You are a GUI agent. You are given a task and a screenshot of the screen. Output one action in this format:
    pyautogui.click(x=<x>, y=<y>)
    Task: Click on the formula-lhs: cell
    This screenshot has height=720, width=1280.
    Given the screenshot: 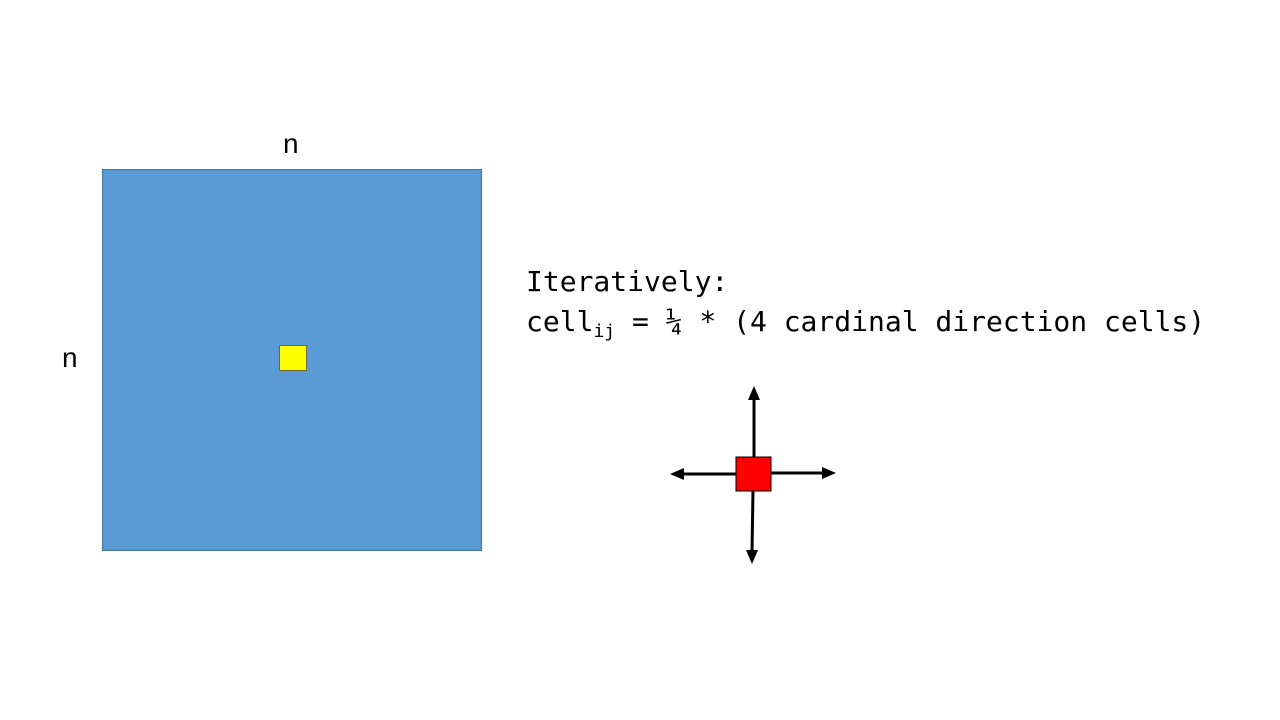 What is the action you would take?
    pyautogui.click(x=560, y=321)
    